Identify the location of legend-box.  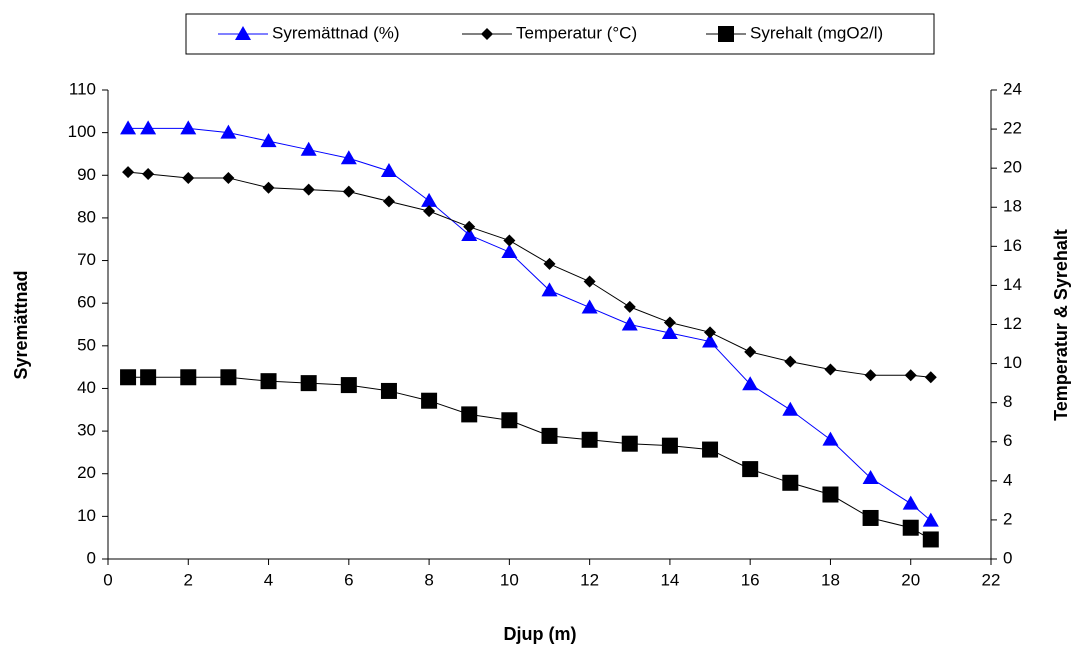
(560, 34).